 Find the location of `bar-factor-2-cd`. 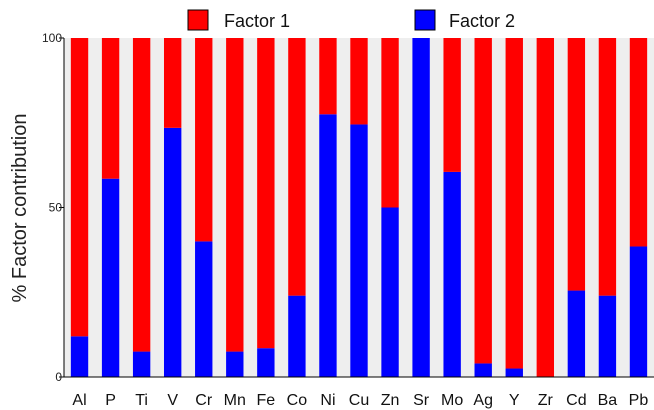

bar-factor-2-cd is located at coordinates (576, 333).